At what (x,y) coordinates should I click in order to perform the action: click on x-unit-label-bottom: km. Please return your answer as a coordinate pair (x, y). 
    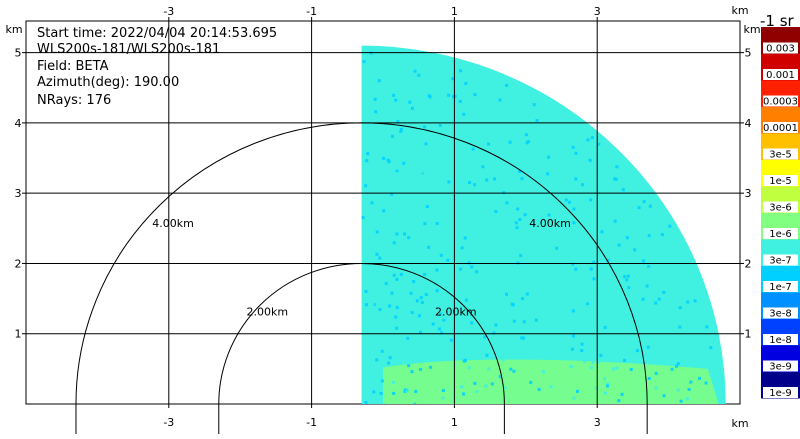
    Looking at the image, I should click on (739, 423).